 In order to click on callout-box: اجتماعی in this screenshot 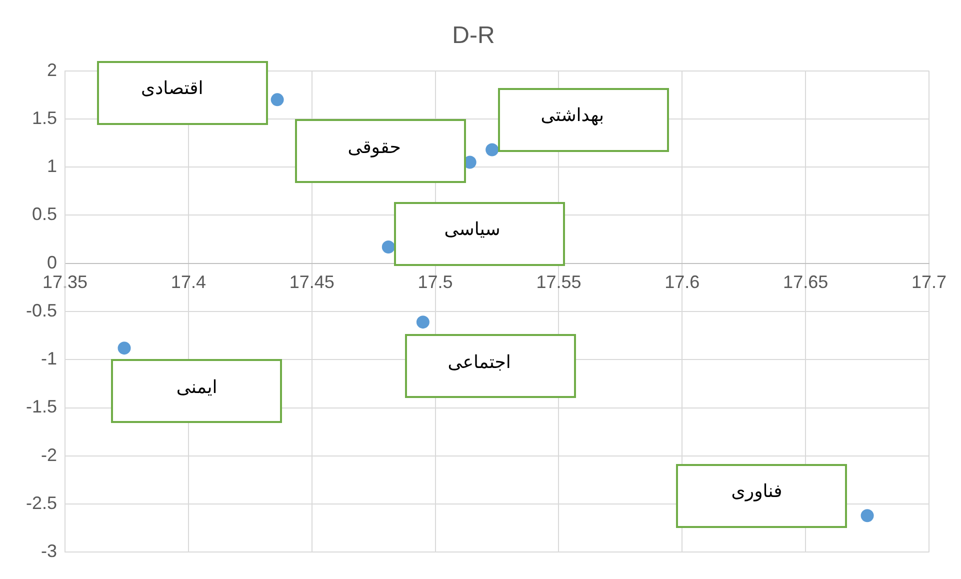, I will do `click(490, 366)`.